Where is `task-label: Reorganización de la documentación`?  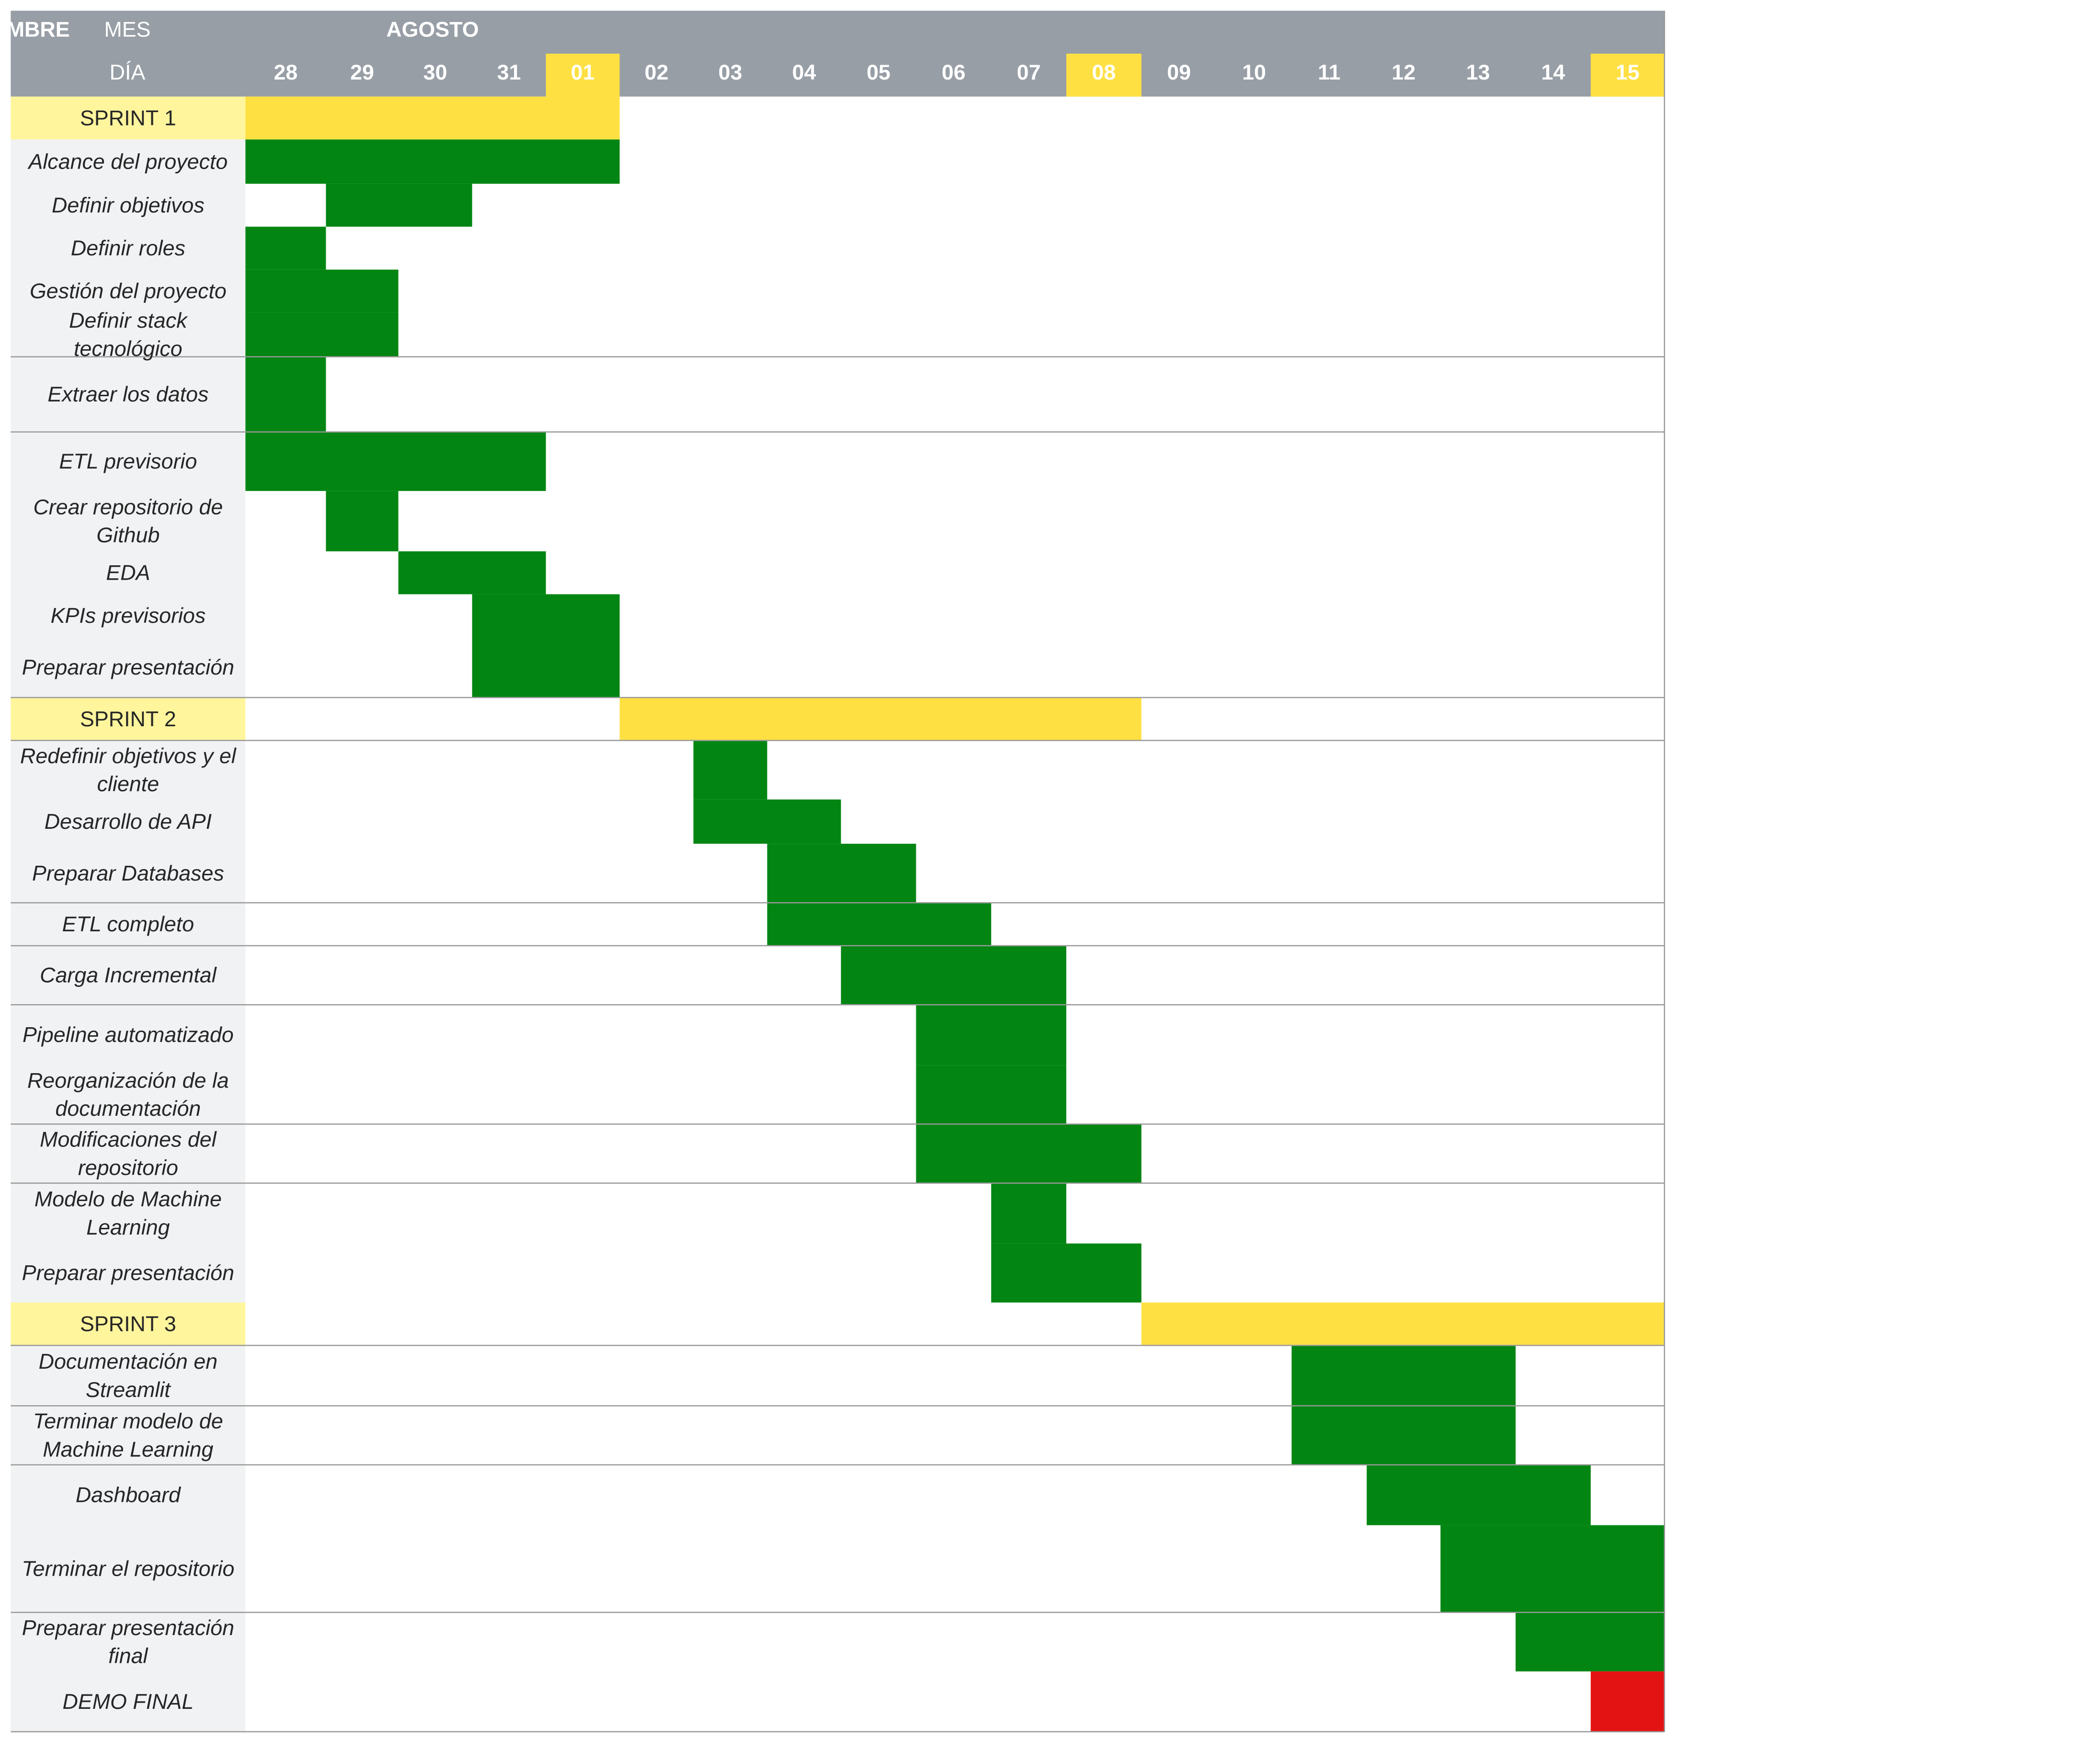
task-label: Reorganización de la documentación is located at coordinates (128, 1094).